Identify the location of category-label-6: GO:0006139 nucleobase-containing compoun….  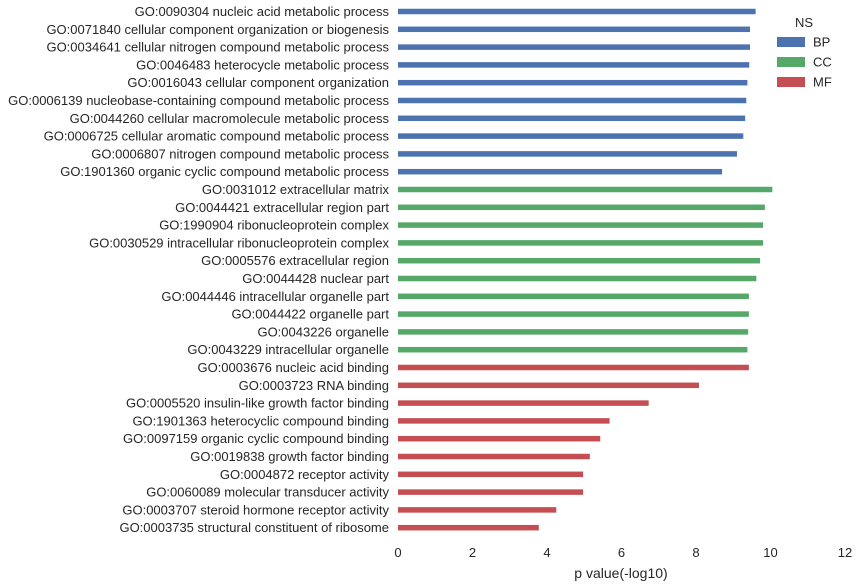
(198, 100).